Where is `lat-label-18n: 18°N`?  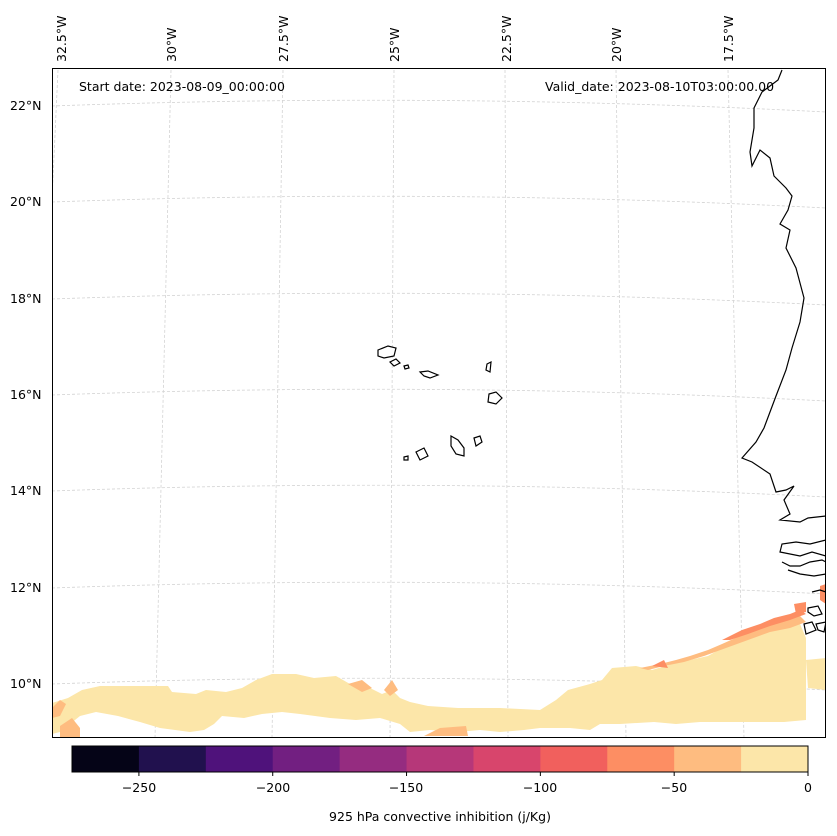 lat-label-18n: 18°N is located at coordinates (26, 298).